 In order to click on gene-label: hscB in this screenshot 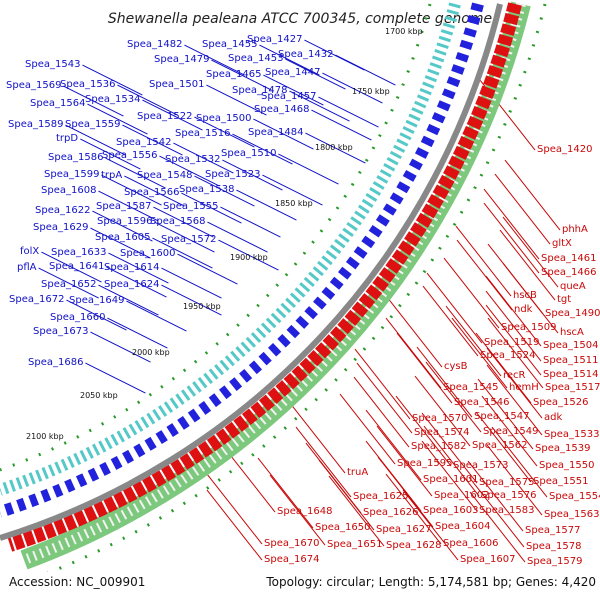, I will do `click(525, 295)`.